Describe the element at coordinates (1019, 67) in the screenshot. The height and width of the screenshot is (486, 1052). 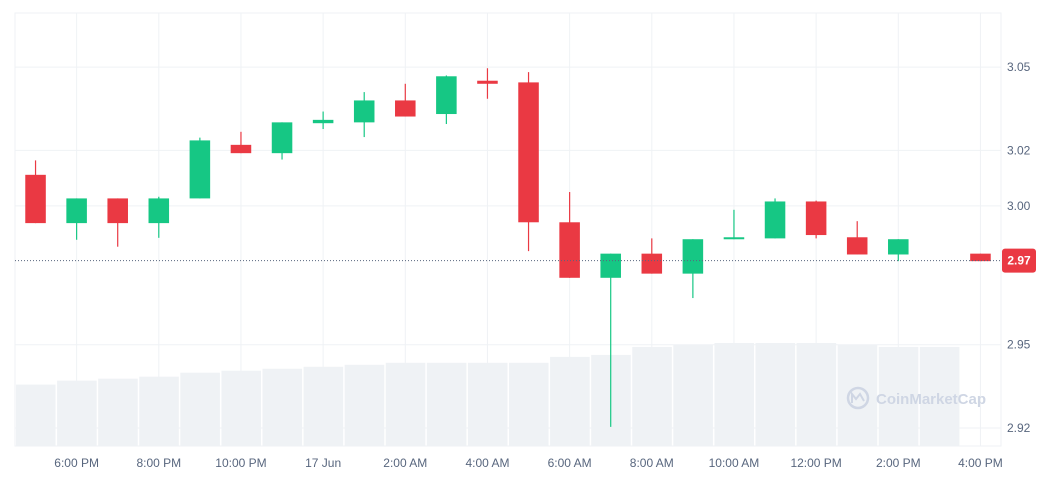
I see `y-tick-label: 3.05` at that location.